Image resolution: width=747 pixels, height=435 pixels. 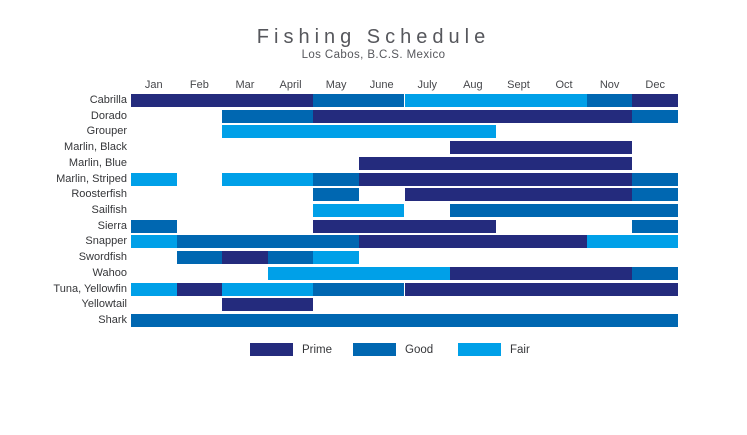 What do you see at coordinates (153, 85) in the screenshot?
I see `month-label: Jan` at bounding box center [153, 85].